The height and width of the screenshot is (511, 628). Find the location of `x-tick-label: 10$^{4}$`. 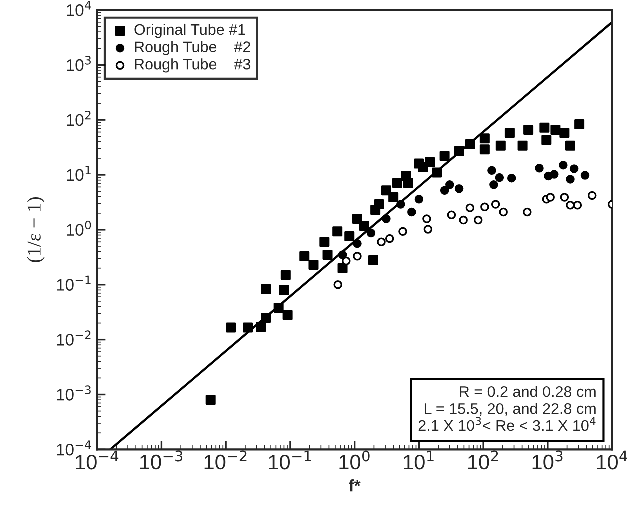

x-tick-label: 10$^{4}$ is located at coordinates (612, 460).